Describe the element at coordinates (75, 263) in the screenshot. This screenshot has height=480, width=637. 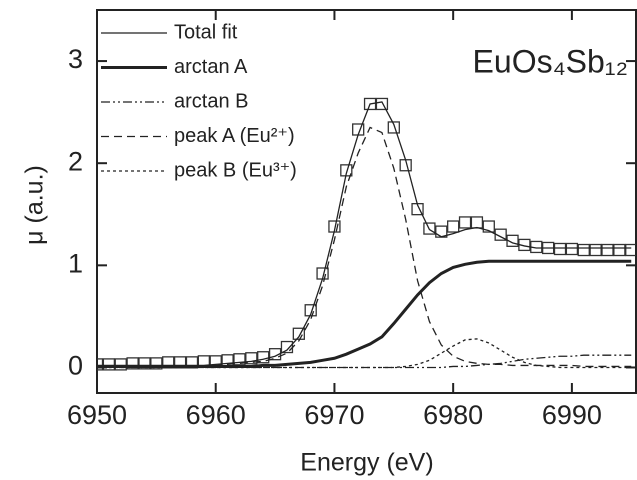
I see `y-tick-label: 1` at that location.